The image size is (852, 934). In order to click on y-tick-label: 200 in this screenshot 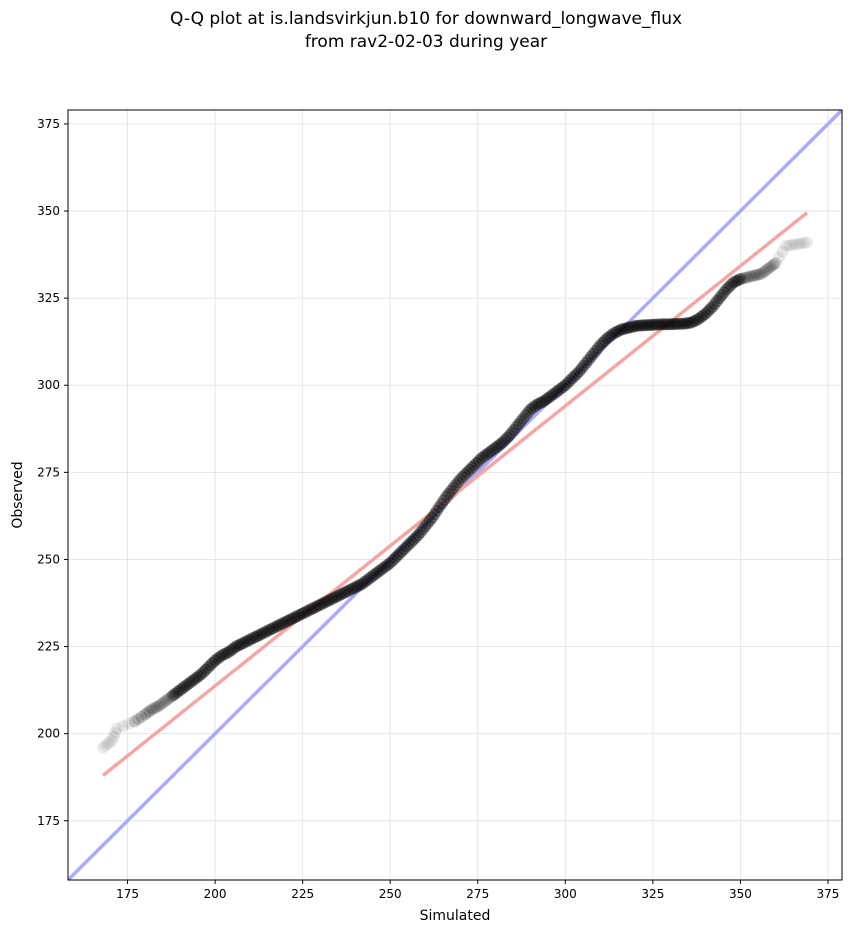, I will do `click(48, 734)`.